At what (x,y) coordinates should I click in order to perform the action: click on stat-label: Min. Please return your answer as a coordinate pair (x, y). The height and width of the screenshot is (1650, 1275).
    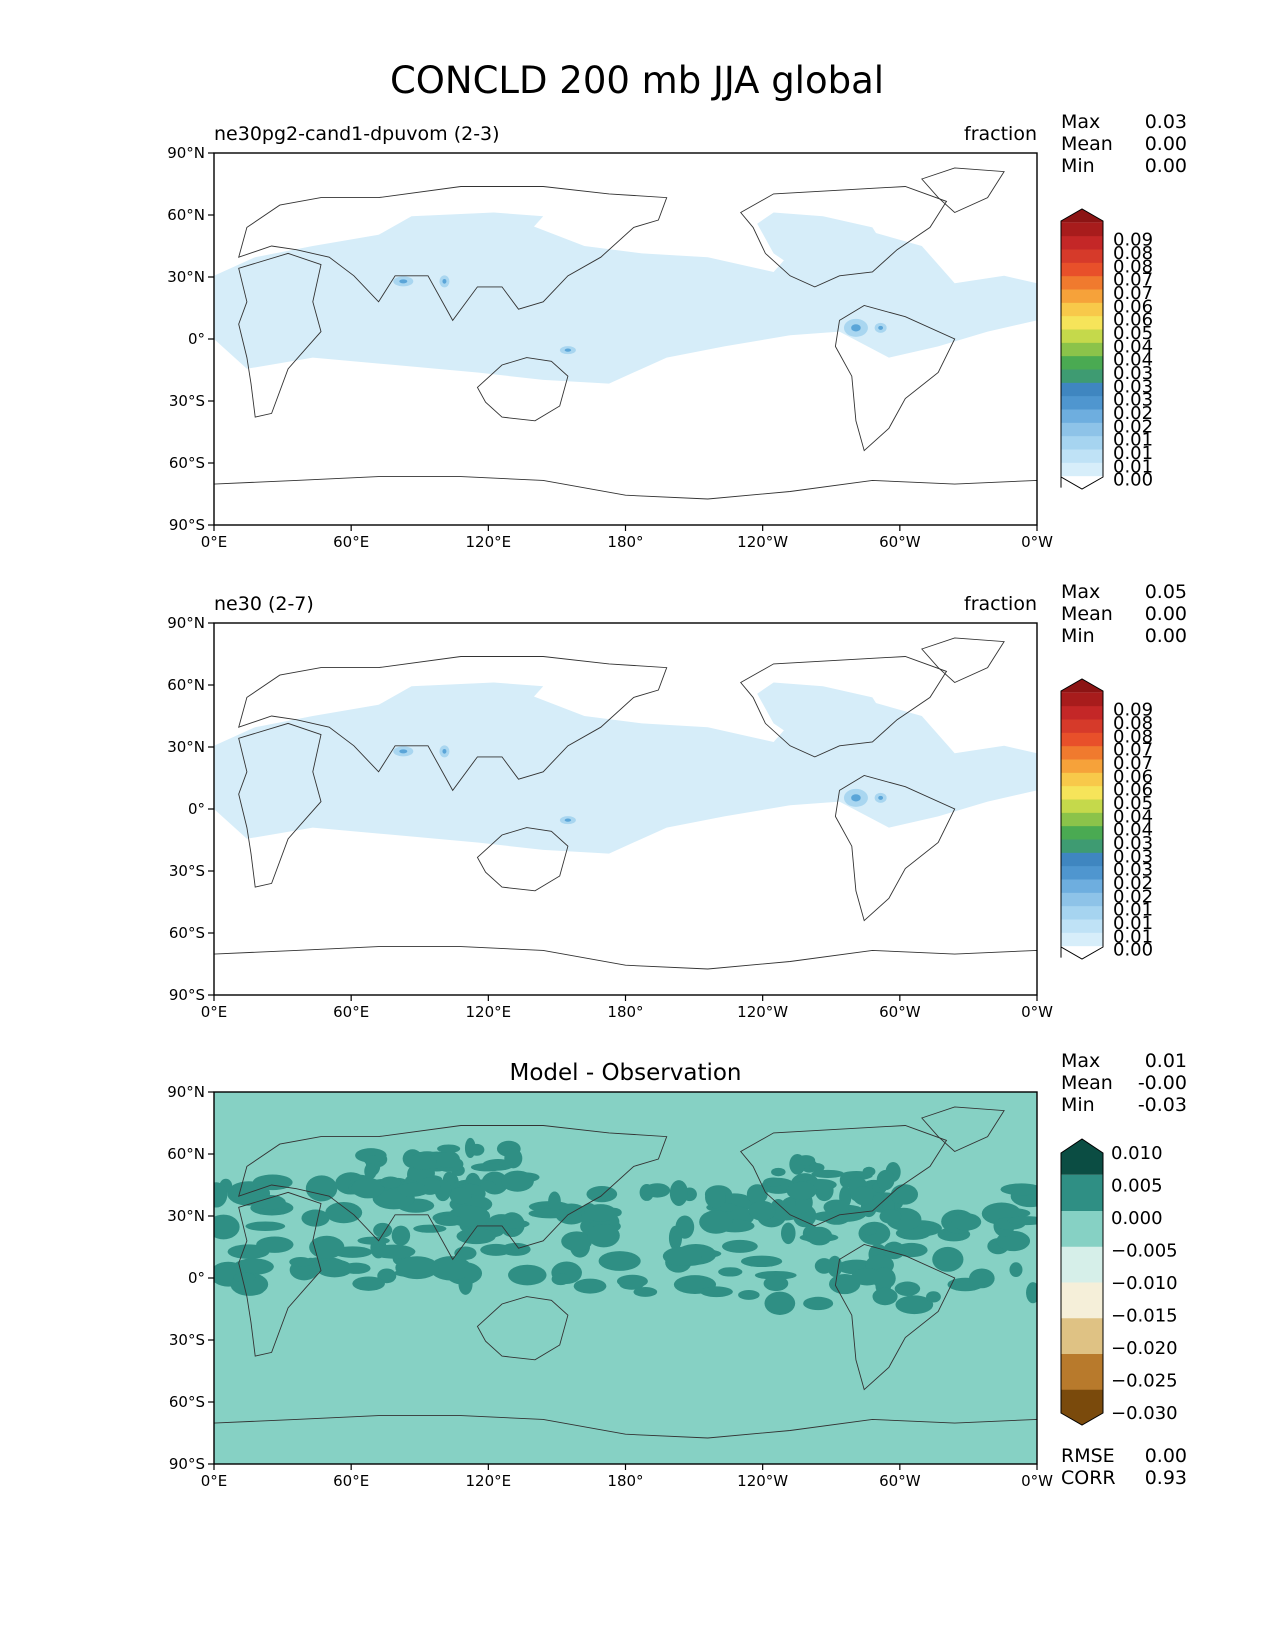
    Looking at the image, I should click on (1078, 1105).